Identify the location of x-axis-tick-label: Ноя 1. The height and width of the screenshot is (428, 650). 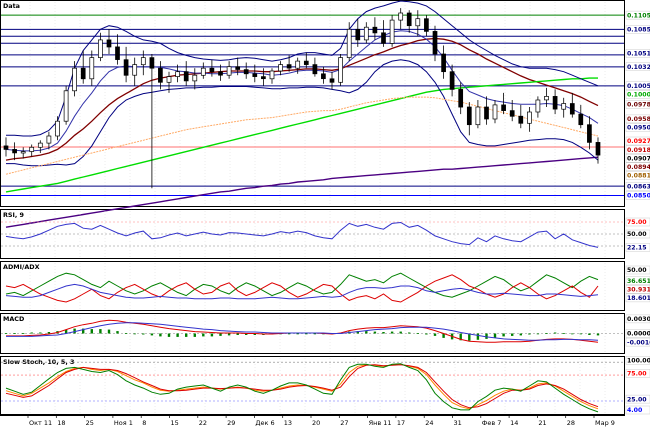
(123, 423).